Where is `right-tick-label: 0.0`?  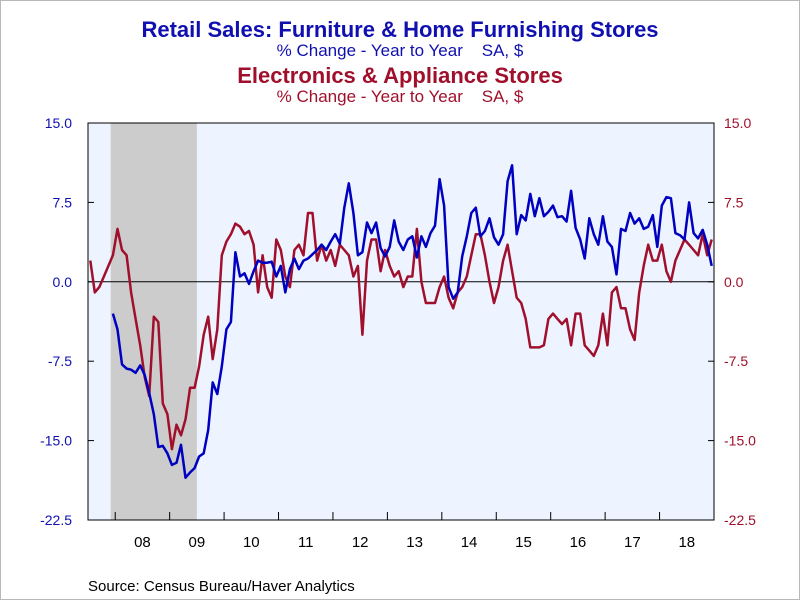
right-tick-label: 0.0 is located at coordinates (734, 282).